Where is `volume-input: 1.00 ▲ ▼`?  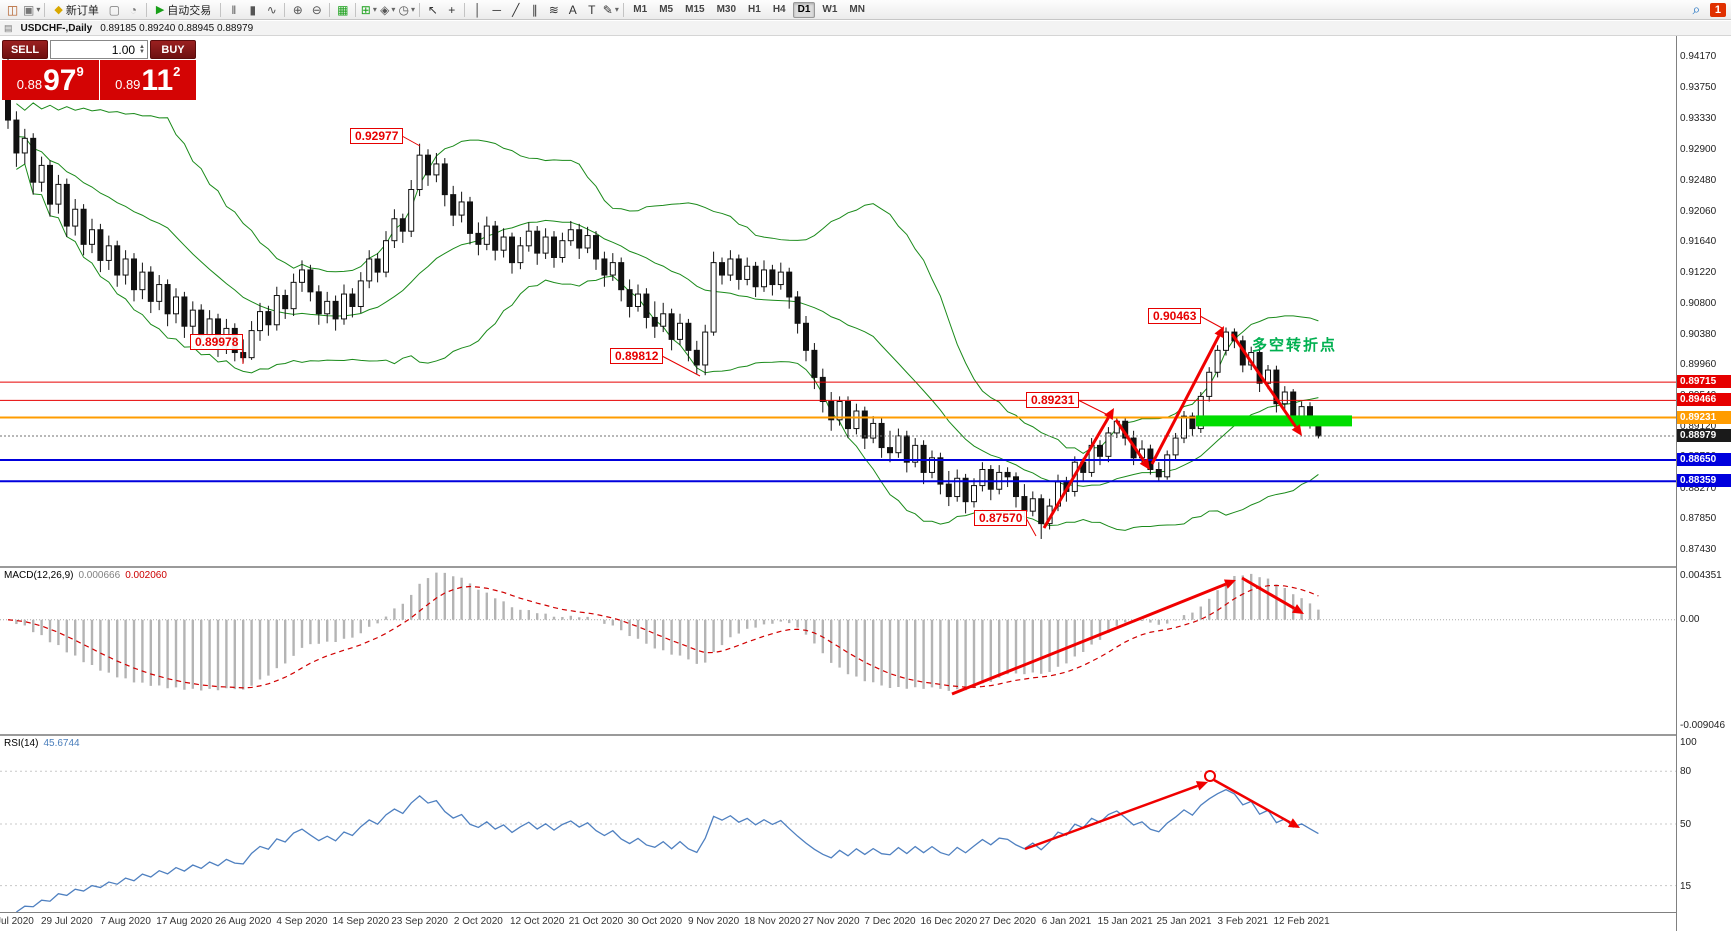
volume-input: 1.00 ▲ ▼ is located at coordinates (99, 49).